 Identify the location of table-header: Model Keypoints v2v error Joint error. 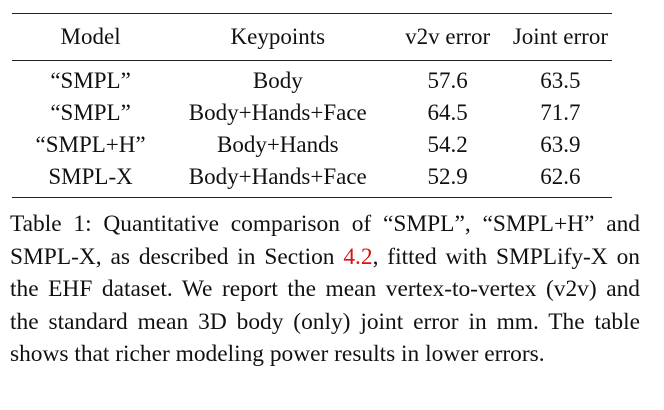
(312, 37).